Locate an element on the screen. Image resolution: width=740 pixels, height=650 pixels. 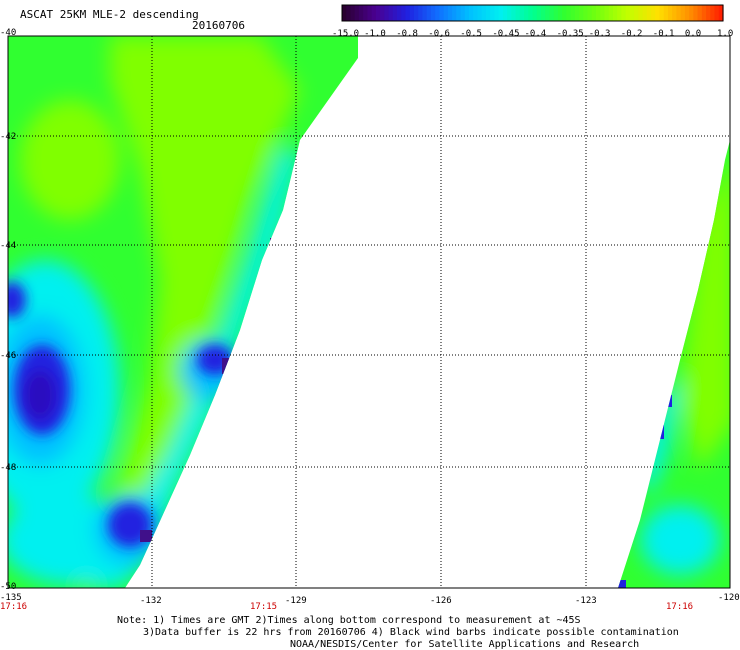
colorbar-cells is located at coordinates (532, 13).